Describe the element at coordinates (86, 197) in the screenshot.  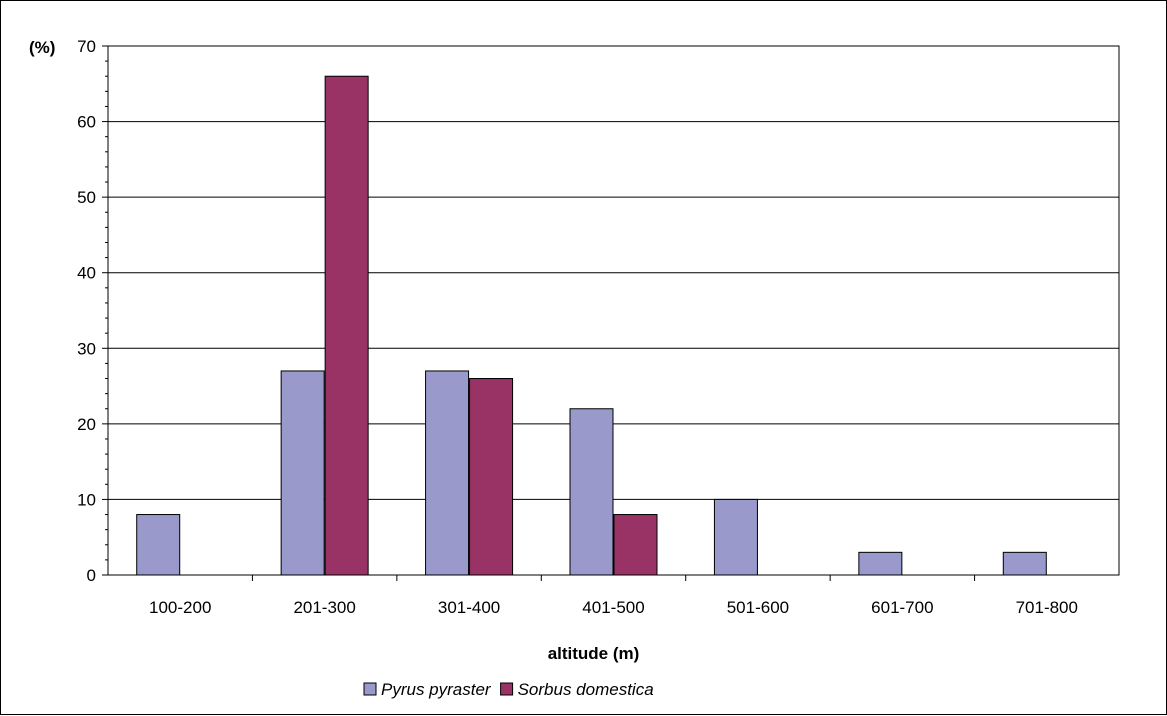
I see `y-tick-label: 50` at that location.